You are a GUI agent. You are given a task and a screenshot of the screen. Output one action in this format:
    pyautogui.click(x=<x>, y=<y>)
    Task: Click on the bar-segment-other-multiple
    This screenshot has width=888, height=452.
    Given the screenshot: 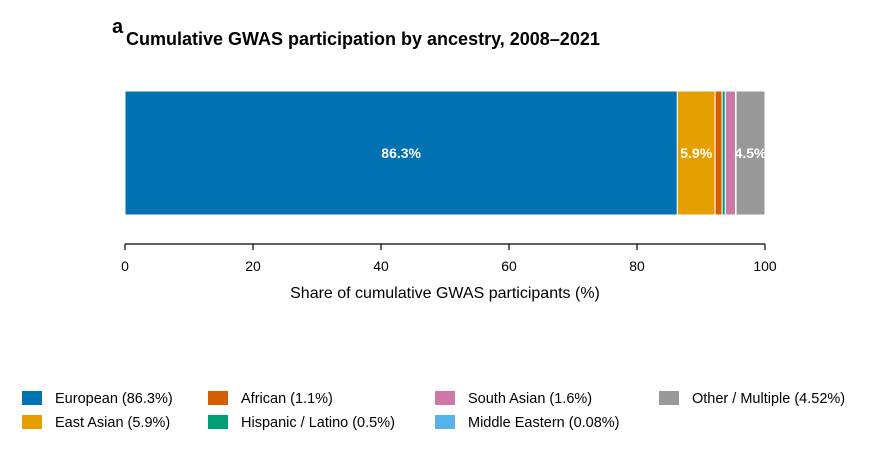 What is the action you would take?
    pyautogui.click(x=750, y=153)
    